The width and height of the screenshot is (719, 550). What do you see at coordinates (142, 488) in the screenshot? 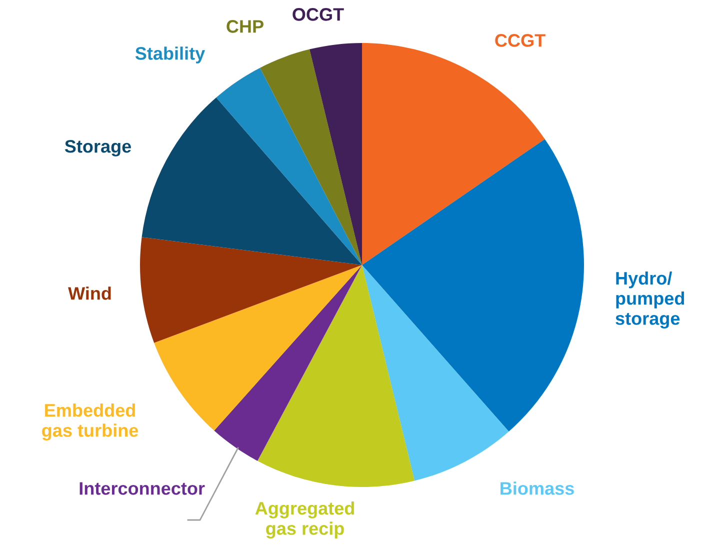
I see `slice-label: Interconnector` at bounding box center [142, 488].